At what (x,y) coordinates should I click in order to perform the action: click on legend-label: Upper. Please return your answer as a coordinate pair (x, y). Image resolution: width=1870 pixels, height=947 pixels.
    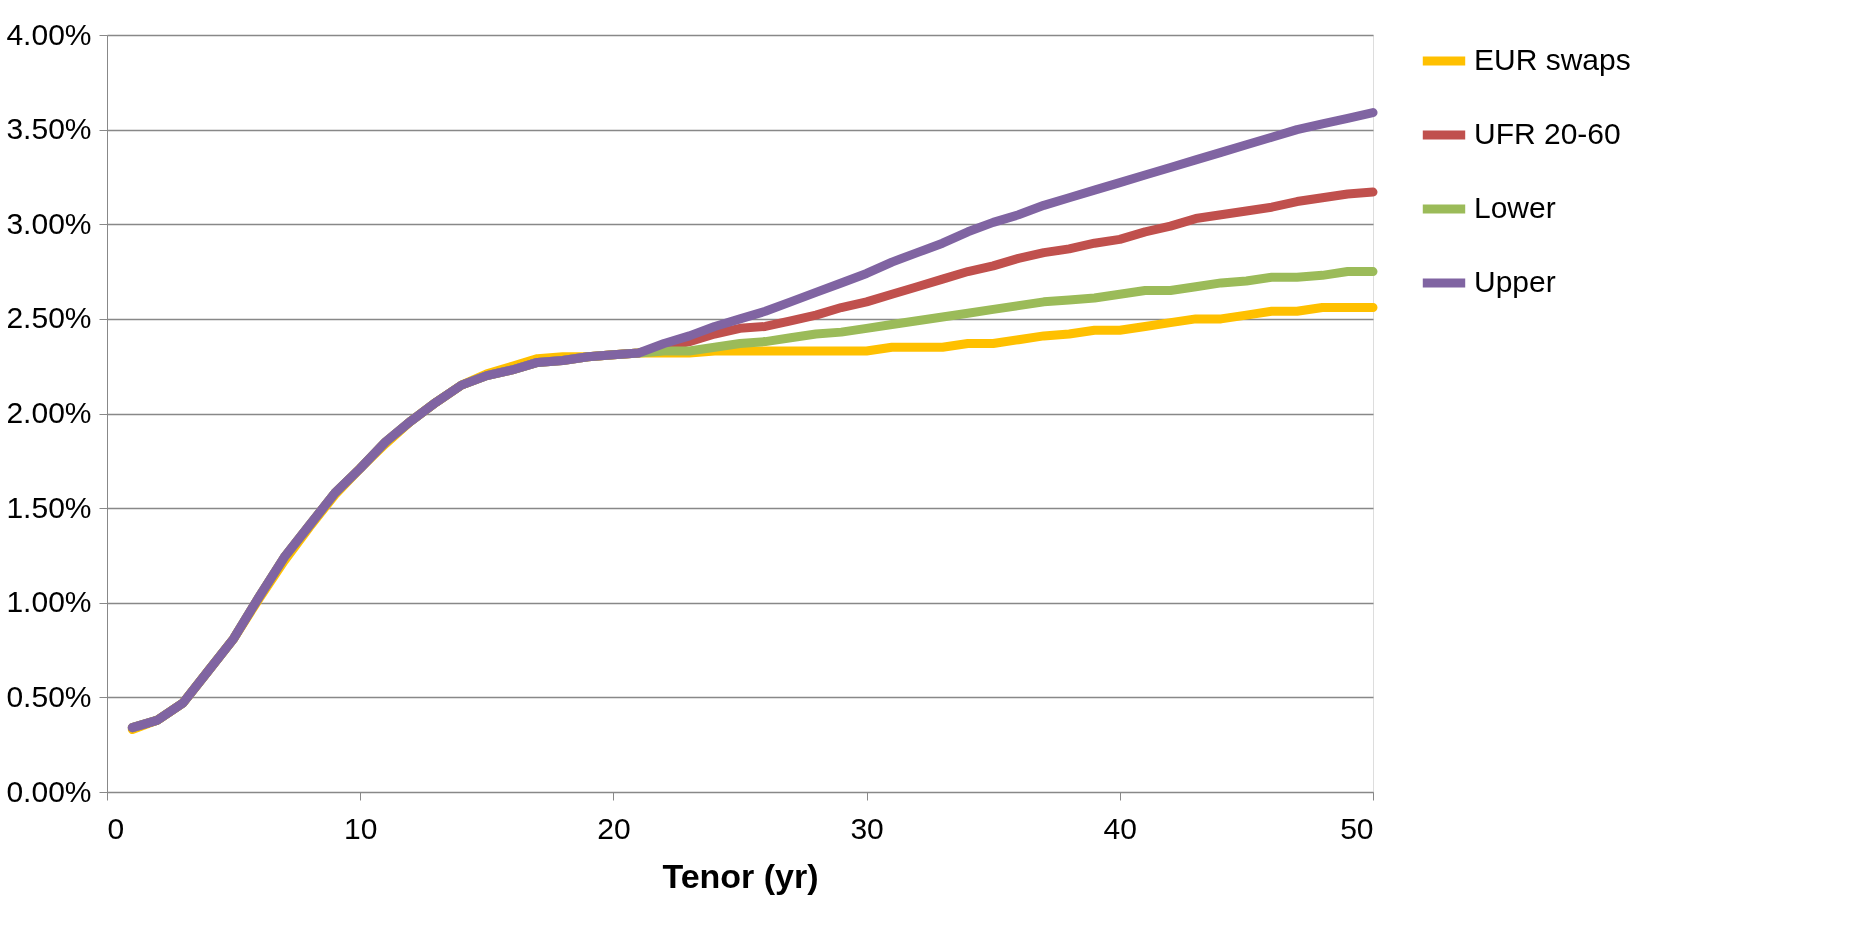
    Looking at the image, I should click on (1515, 281).